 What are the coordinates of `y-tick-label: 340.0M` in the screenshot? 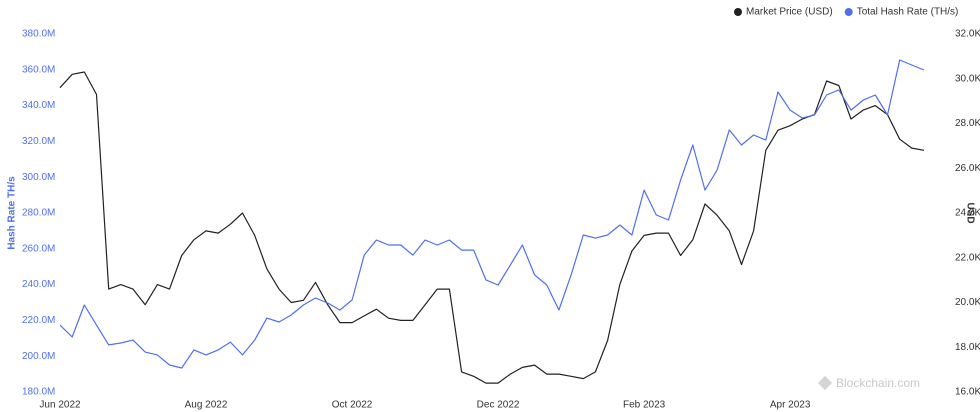 It's located at (38, 105).